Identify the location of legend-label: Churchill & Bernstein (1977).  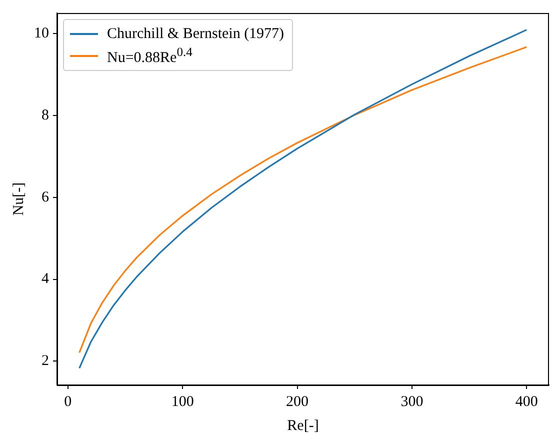
(195, 34).